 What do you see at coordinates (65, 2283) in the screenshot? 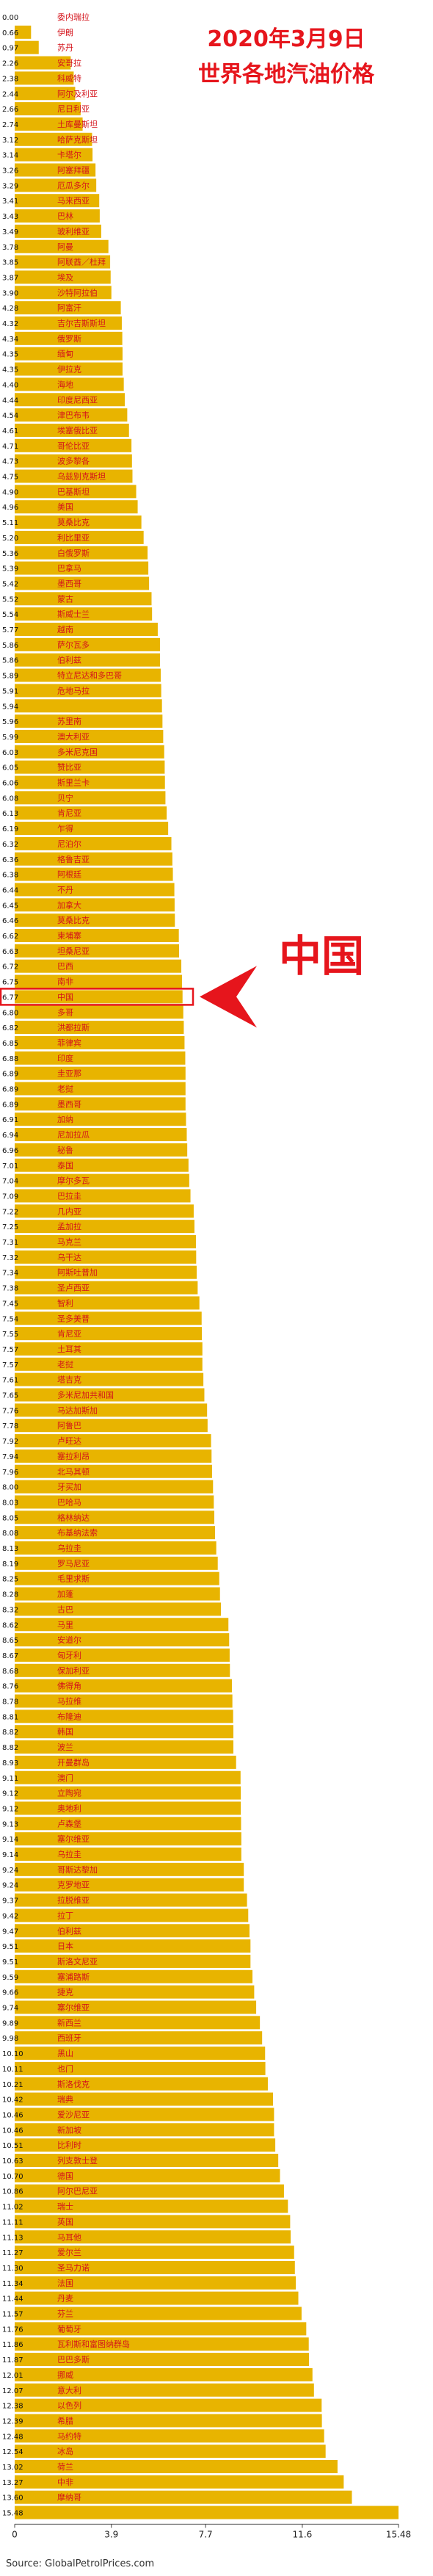
I see `category-label: 法国` at bounding box center [65, 2283].